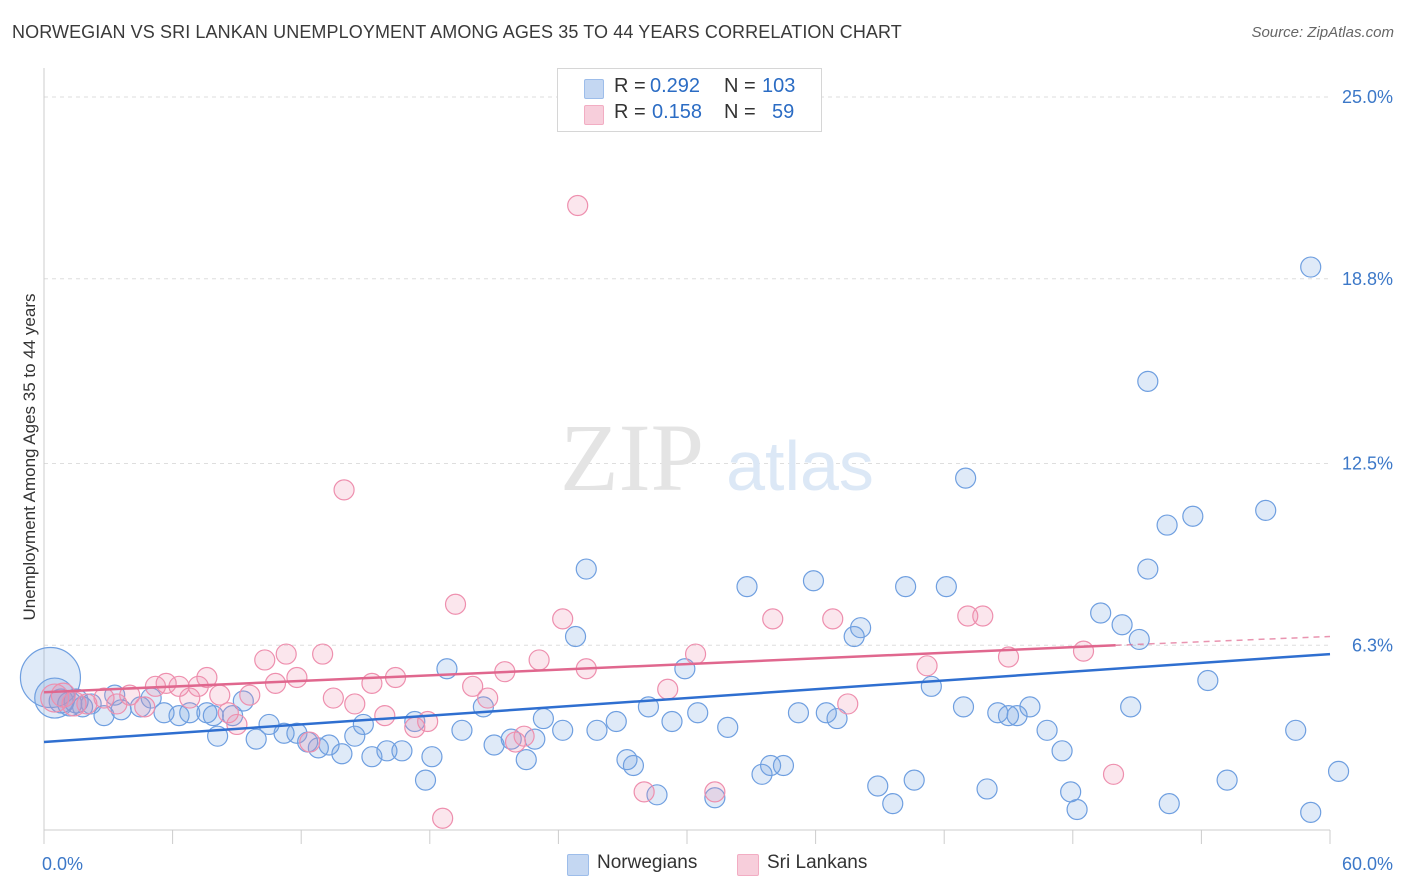 The height and width of the screenshot is (892, 1406). What do you see at coordinates (1322, 32) in the screenshot?
I see `source-label: Source: ZipAtlas.com` at bounding box center [1322, 32].